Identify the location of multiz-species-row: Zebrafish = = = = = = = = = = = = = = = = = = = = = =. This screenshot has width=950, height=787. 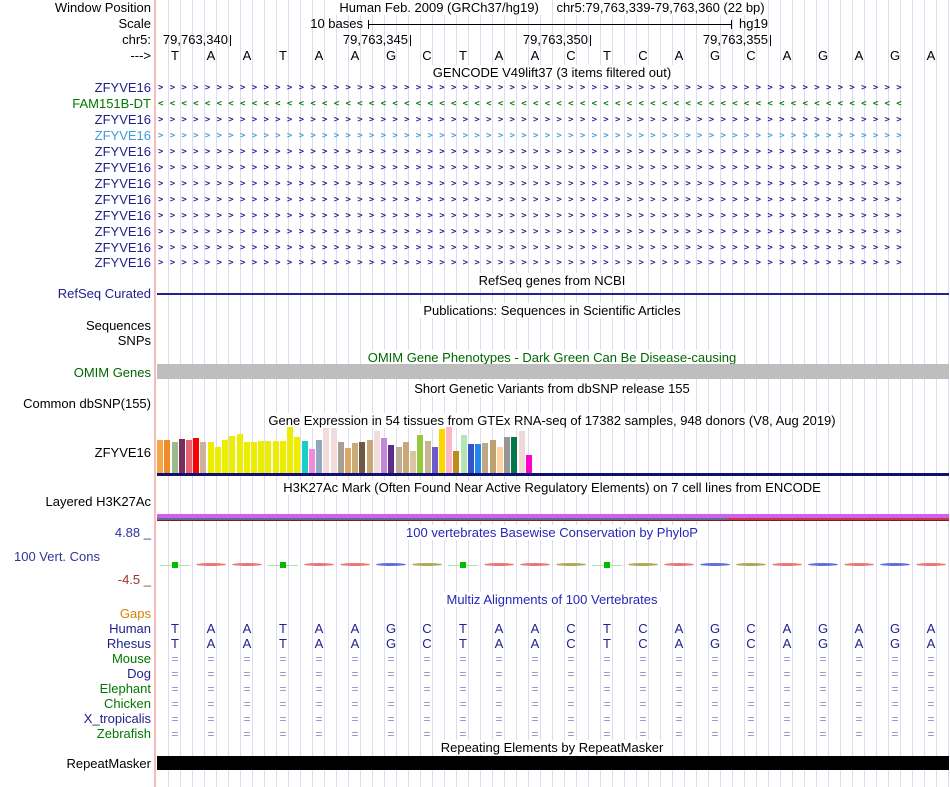
(475, 734).